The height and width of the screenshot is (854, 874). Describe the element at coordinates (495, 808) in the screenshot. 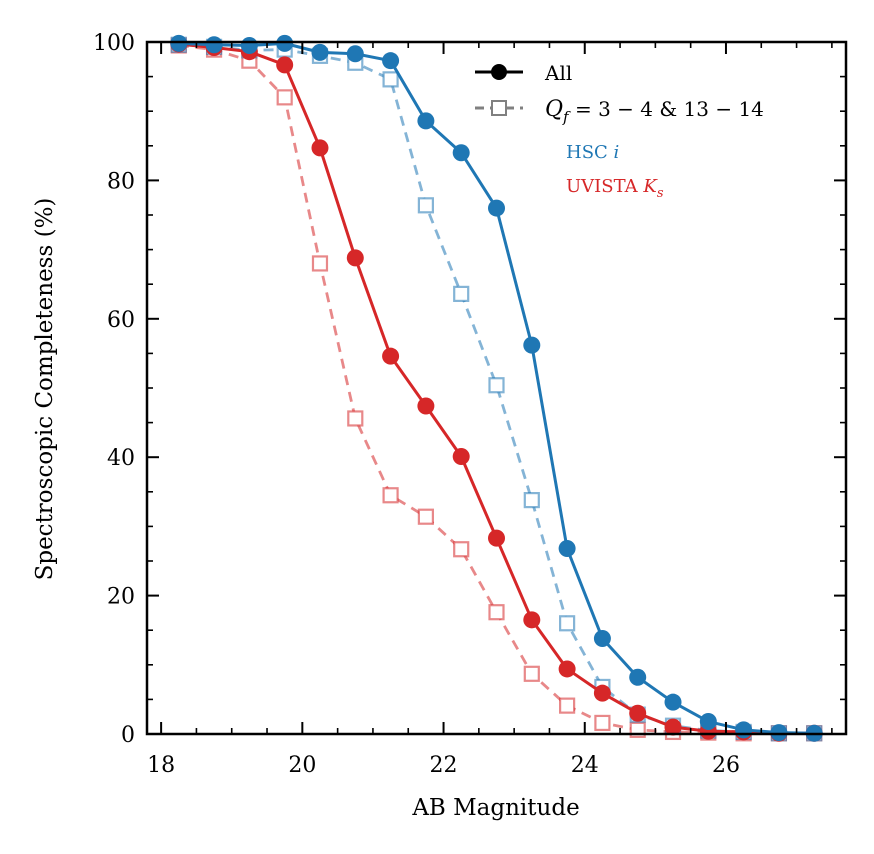

I see `x-axis-title: AB Magnitude` at that location.